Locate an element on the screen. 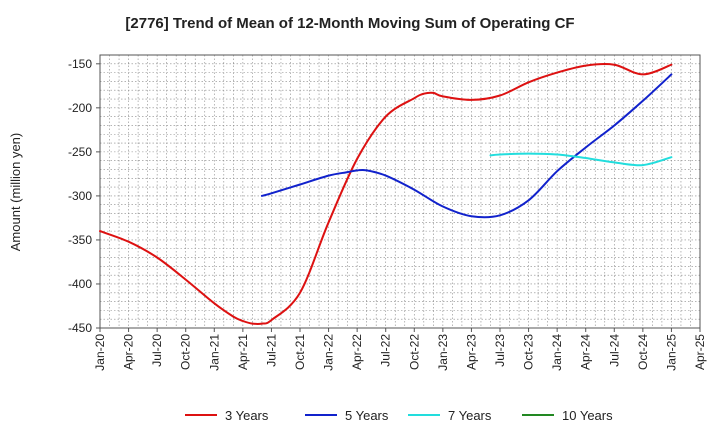 This screenshot has width=720, height=440. x-tick-label: Apr-20 is located at coordinates (129, 352).